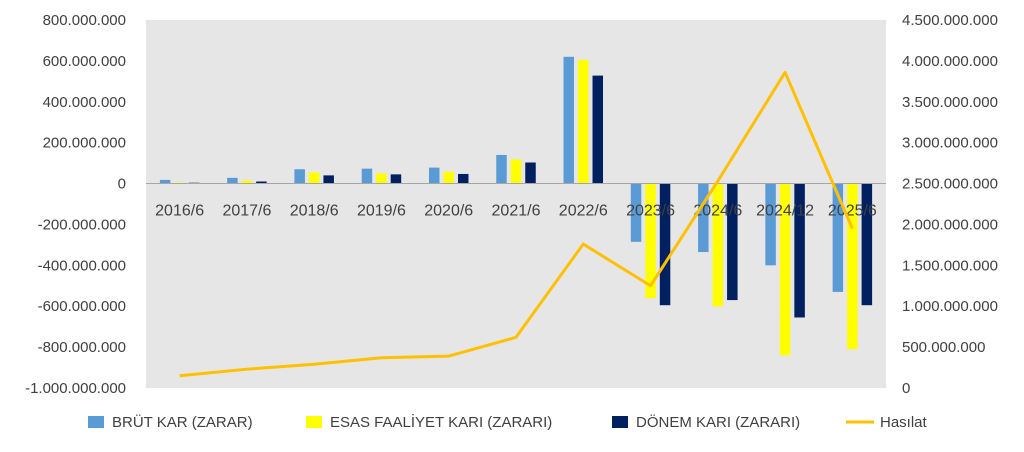 The image size is (1024, 452). Describe the element at coordinates (943, 347) in the screenshot. I see `right-tick-label: 500.000.000` at that location.